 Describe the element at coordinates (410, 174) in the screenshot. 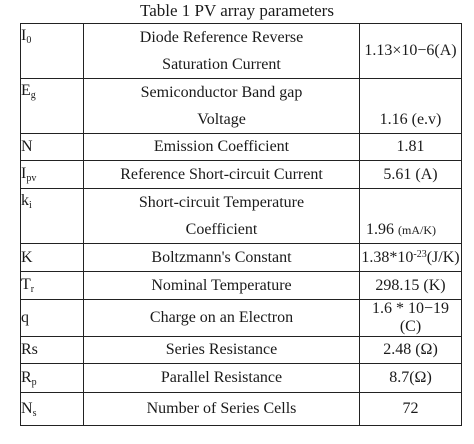

I see `value-cell: 5.61 (A)` at that location.